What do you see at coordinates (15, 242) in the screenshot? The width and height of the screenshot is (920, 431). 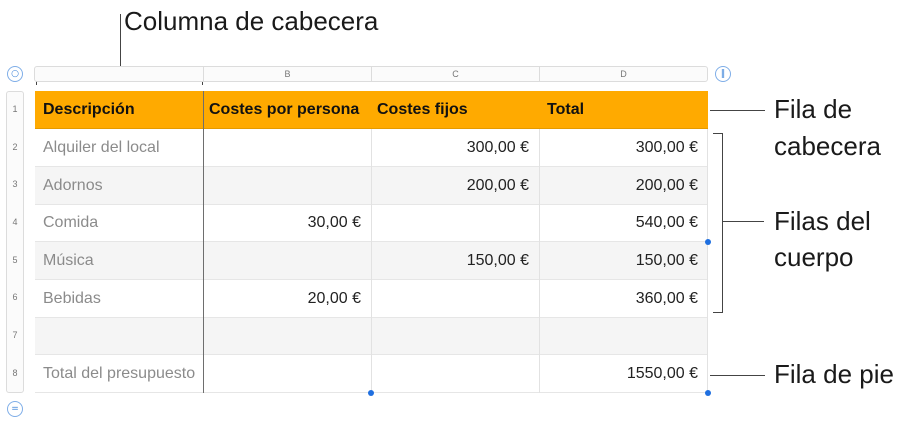 I see `row-header-bar` at bounding box center [15, 242].